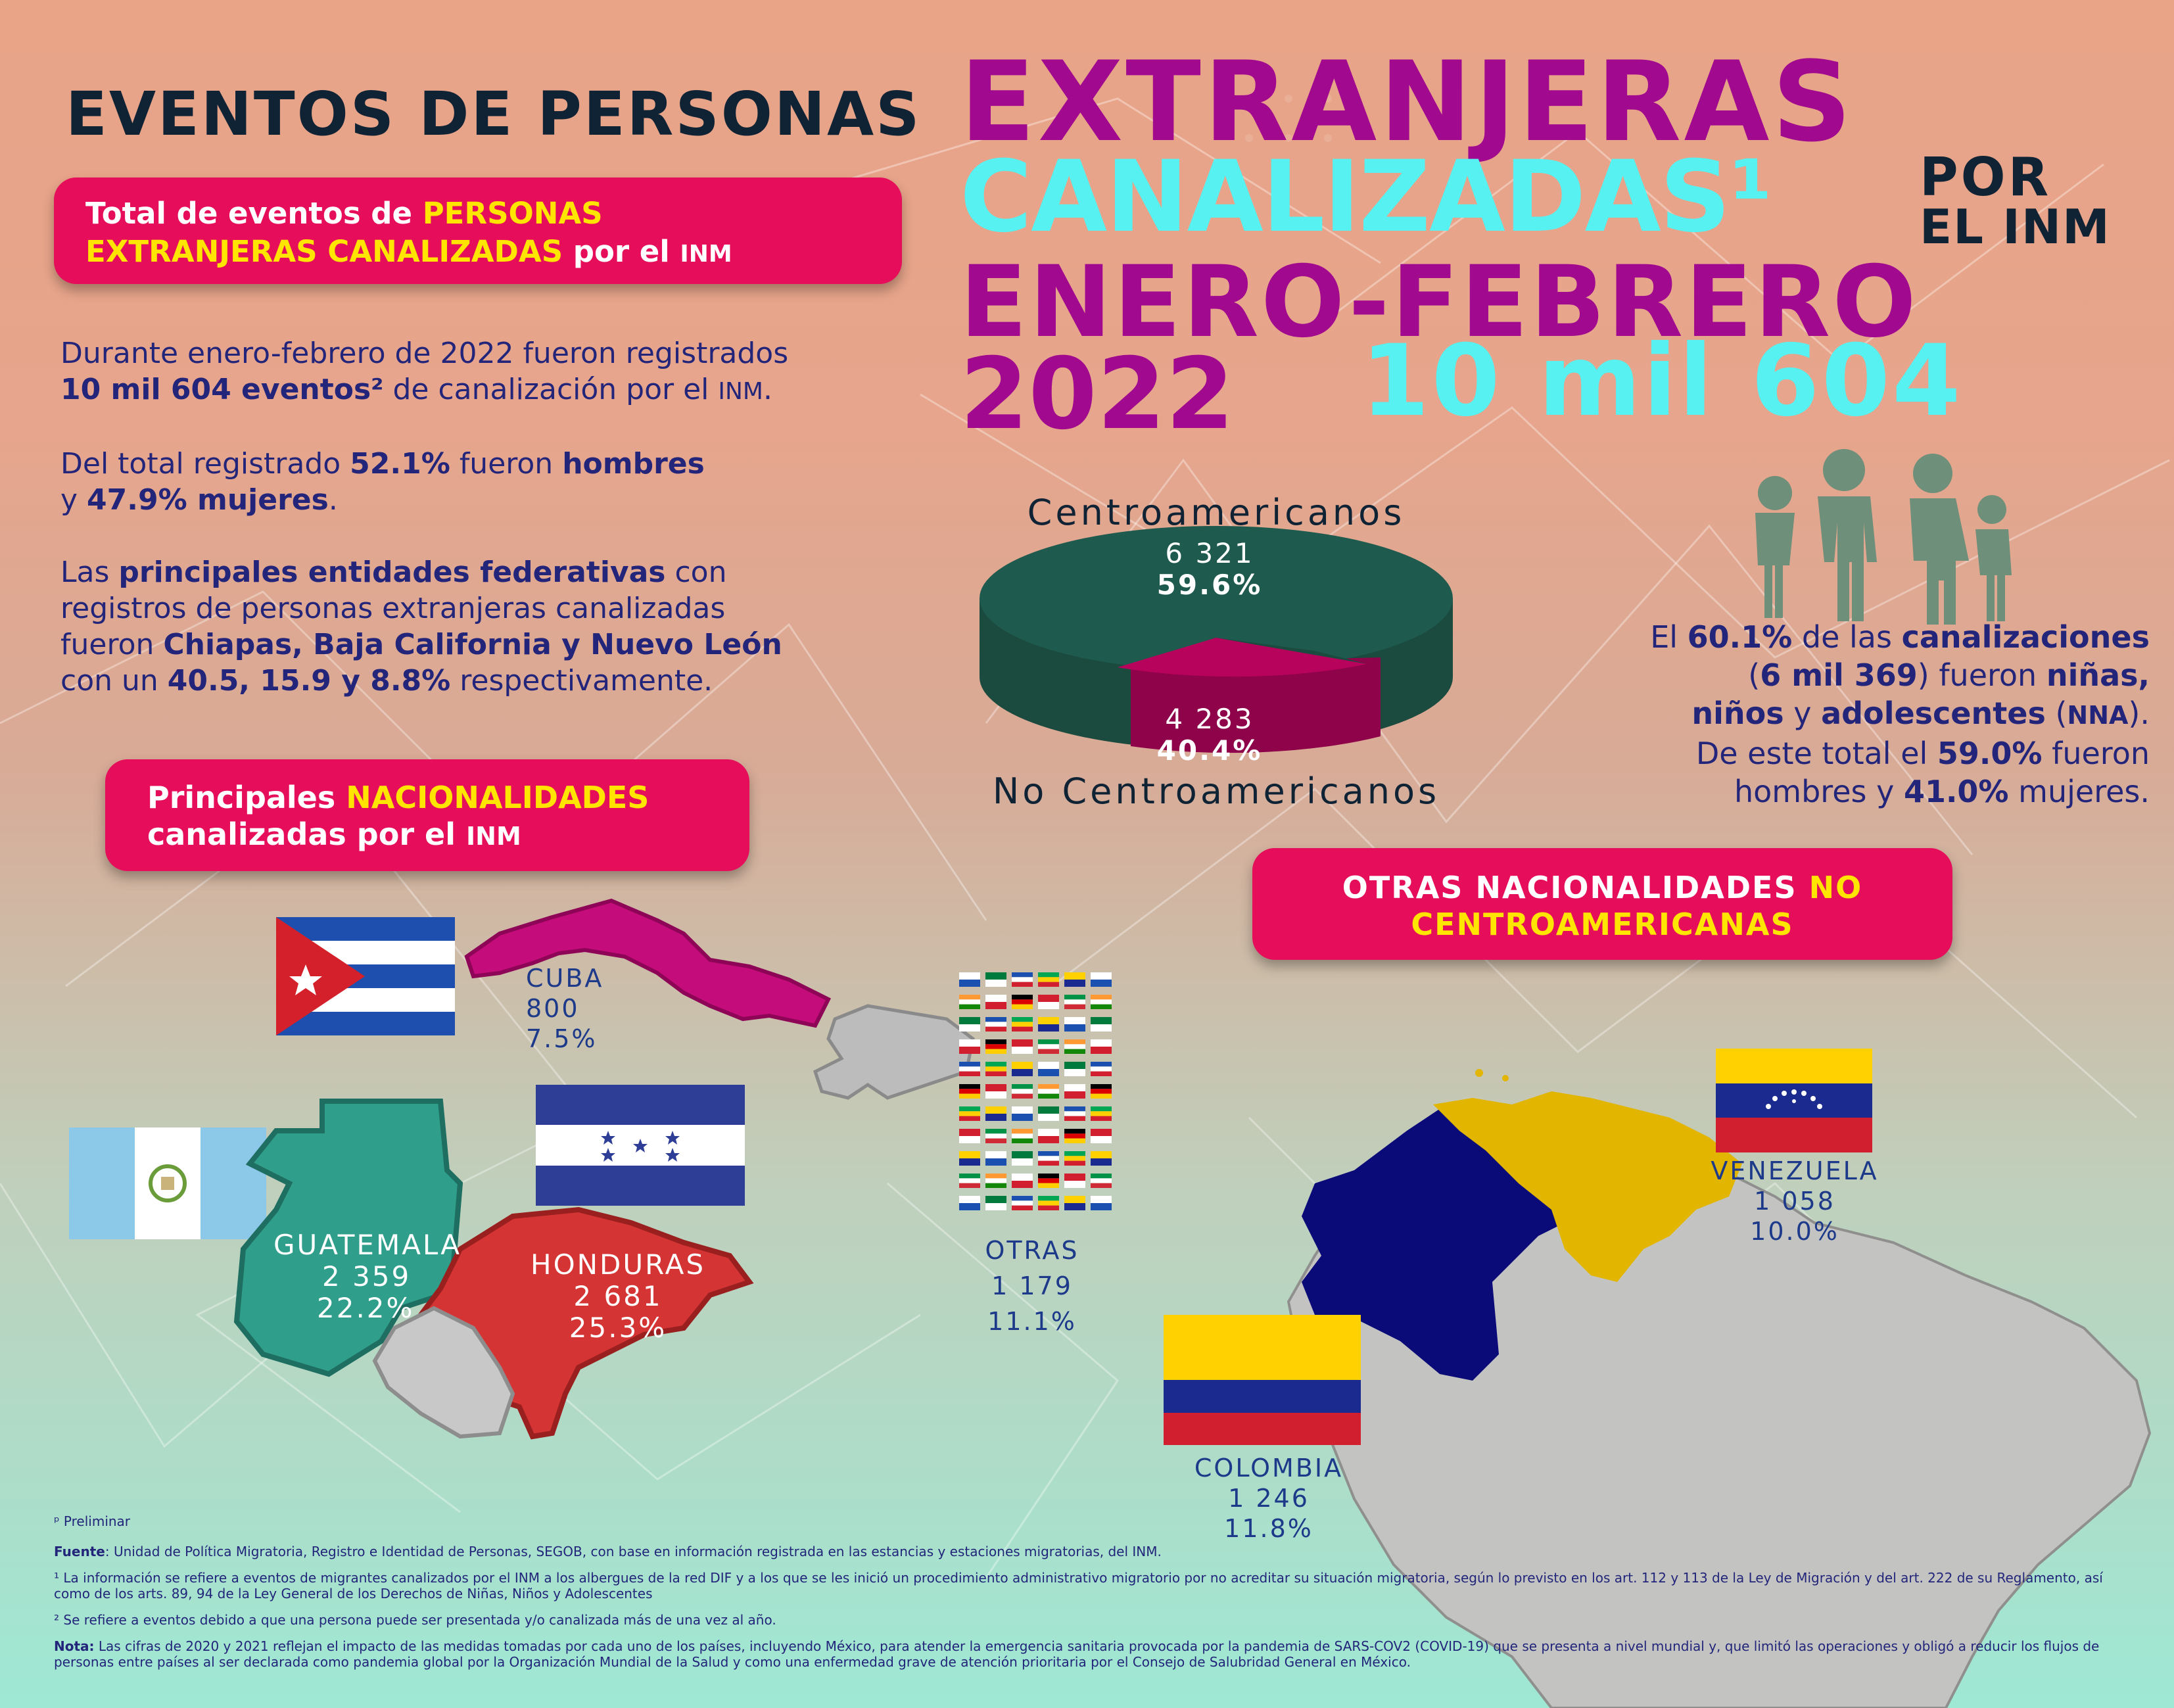 The image size is (2174, 1708). I want to click on venezuela-label: VENEZUELA 1 058 10.0%, so click(1795, 1201).